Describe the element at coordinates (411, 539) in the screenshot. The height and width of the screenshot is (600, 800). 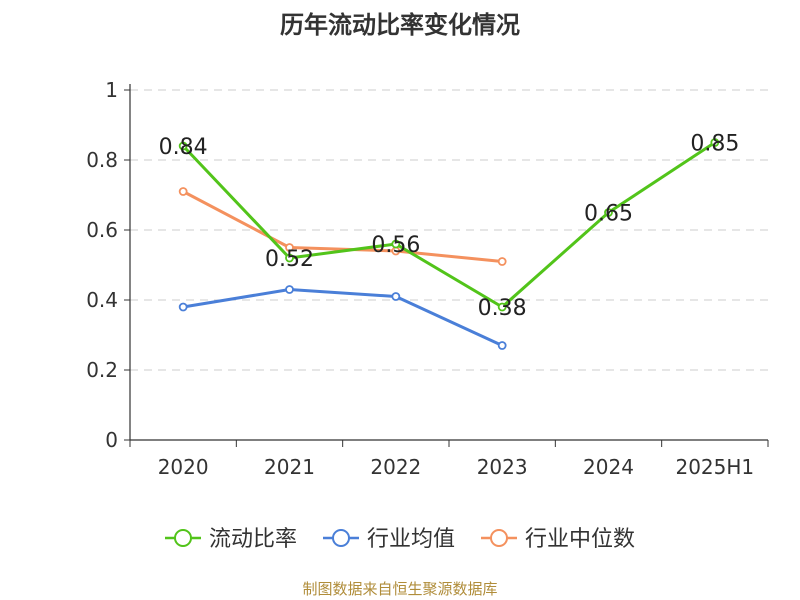
I see `legend-label: 行业均值` at that location.